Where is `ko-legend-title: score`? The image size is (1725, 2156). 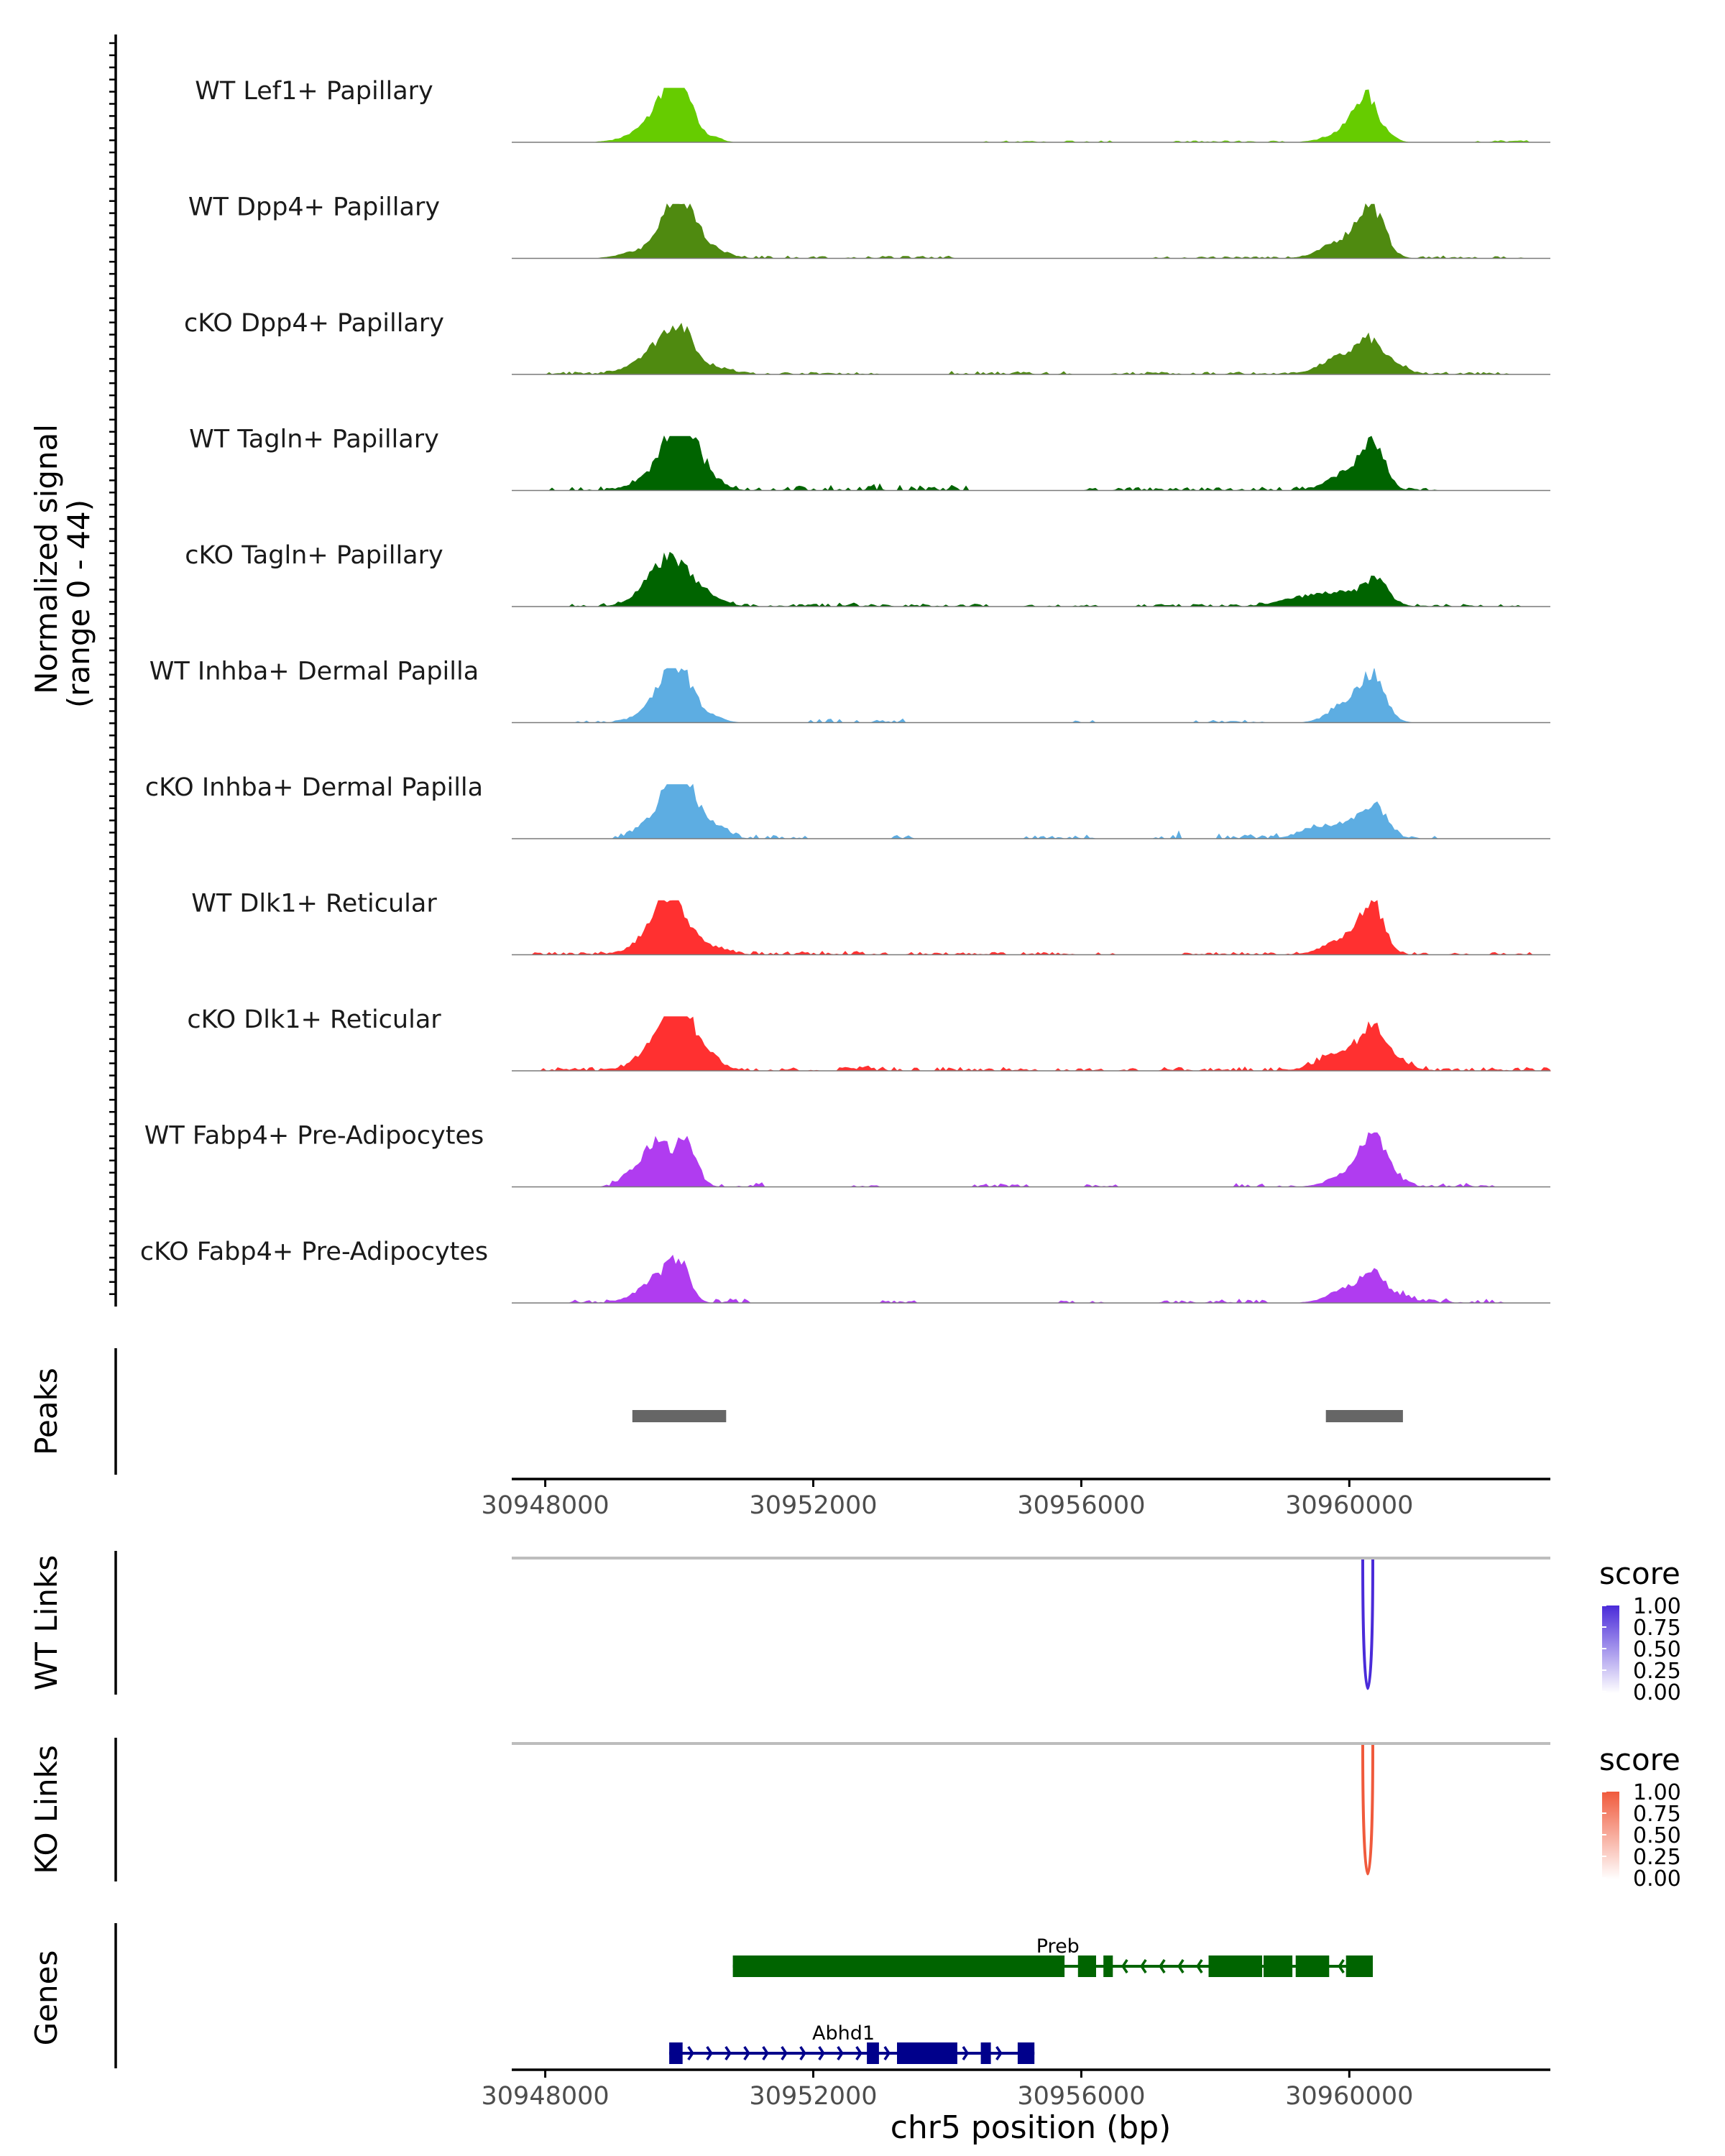
ko-legend-title: score is located at coordinates (1639, 1759).